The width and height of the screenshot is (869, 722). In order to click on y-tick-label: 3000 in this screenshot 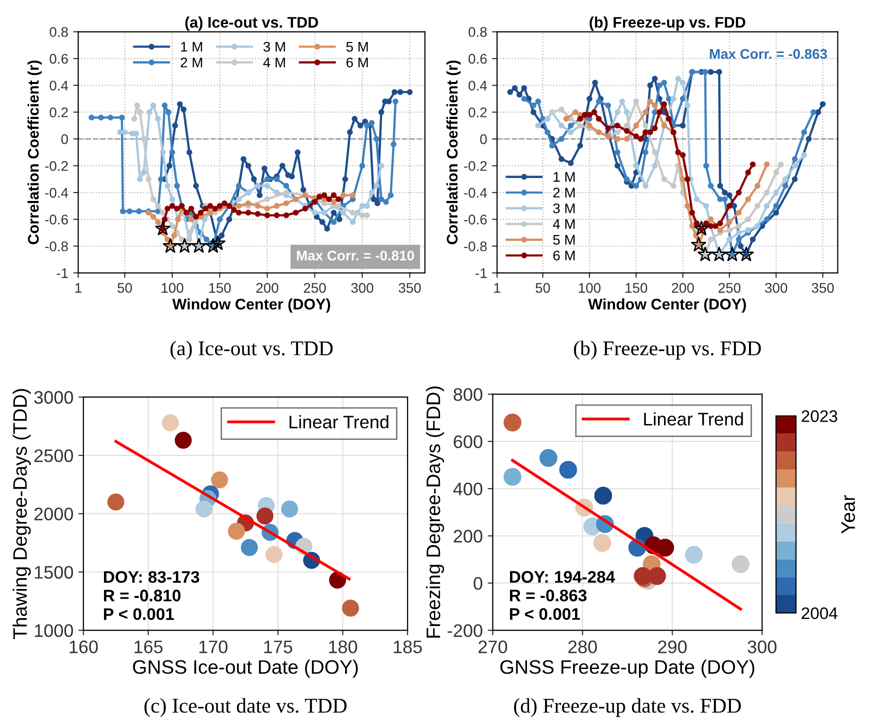, I will do `click(53, 397)`.